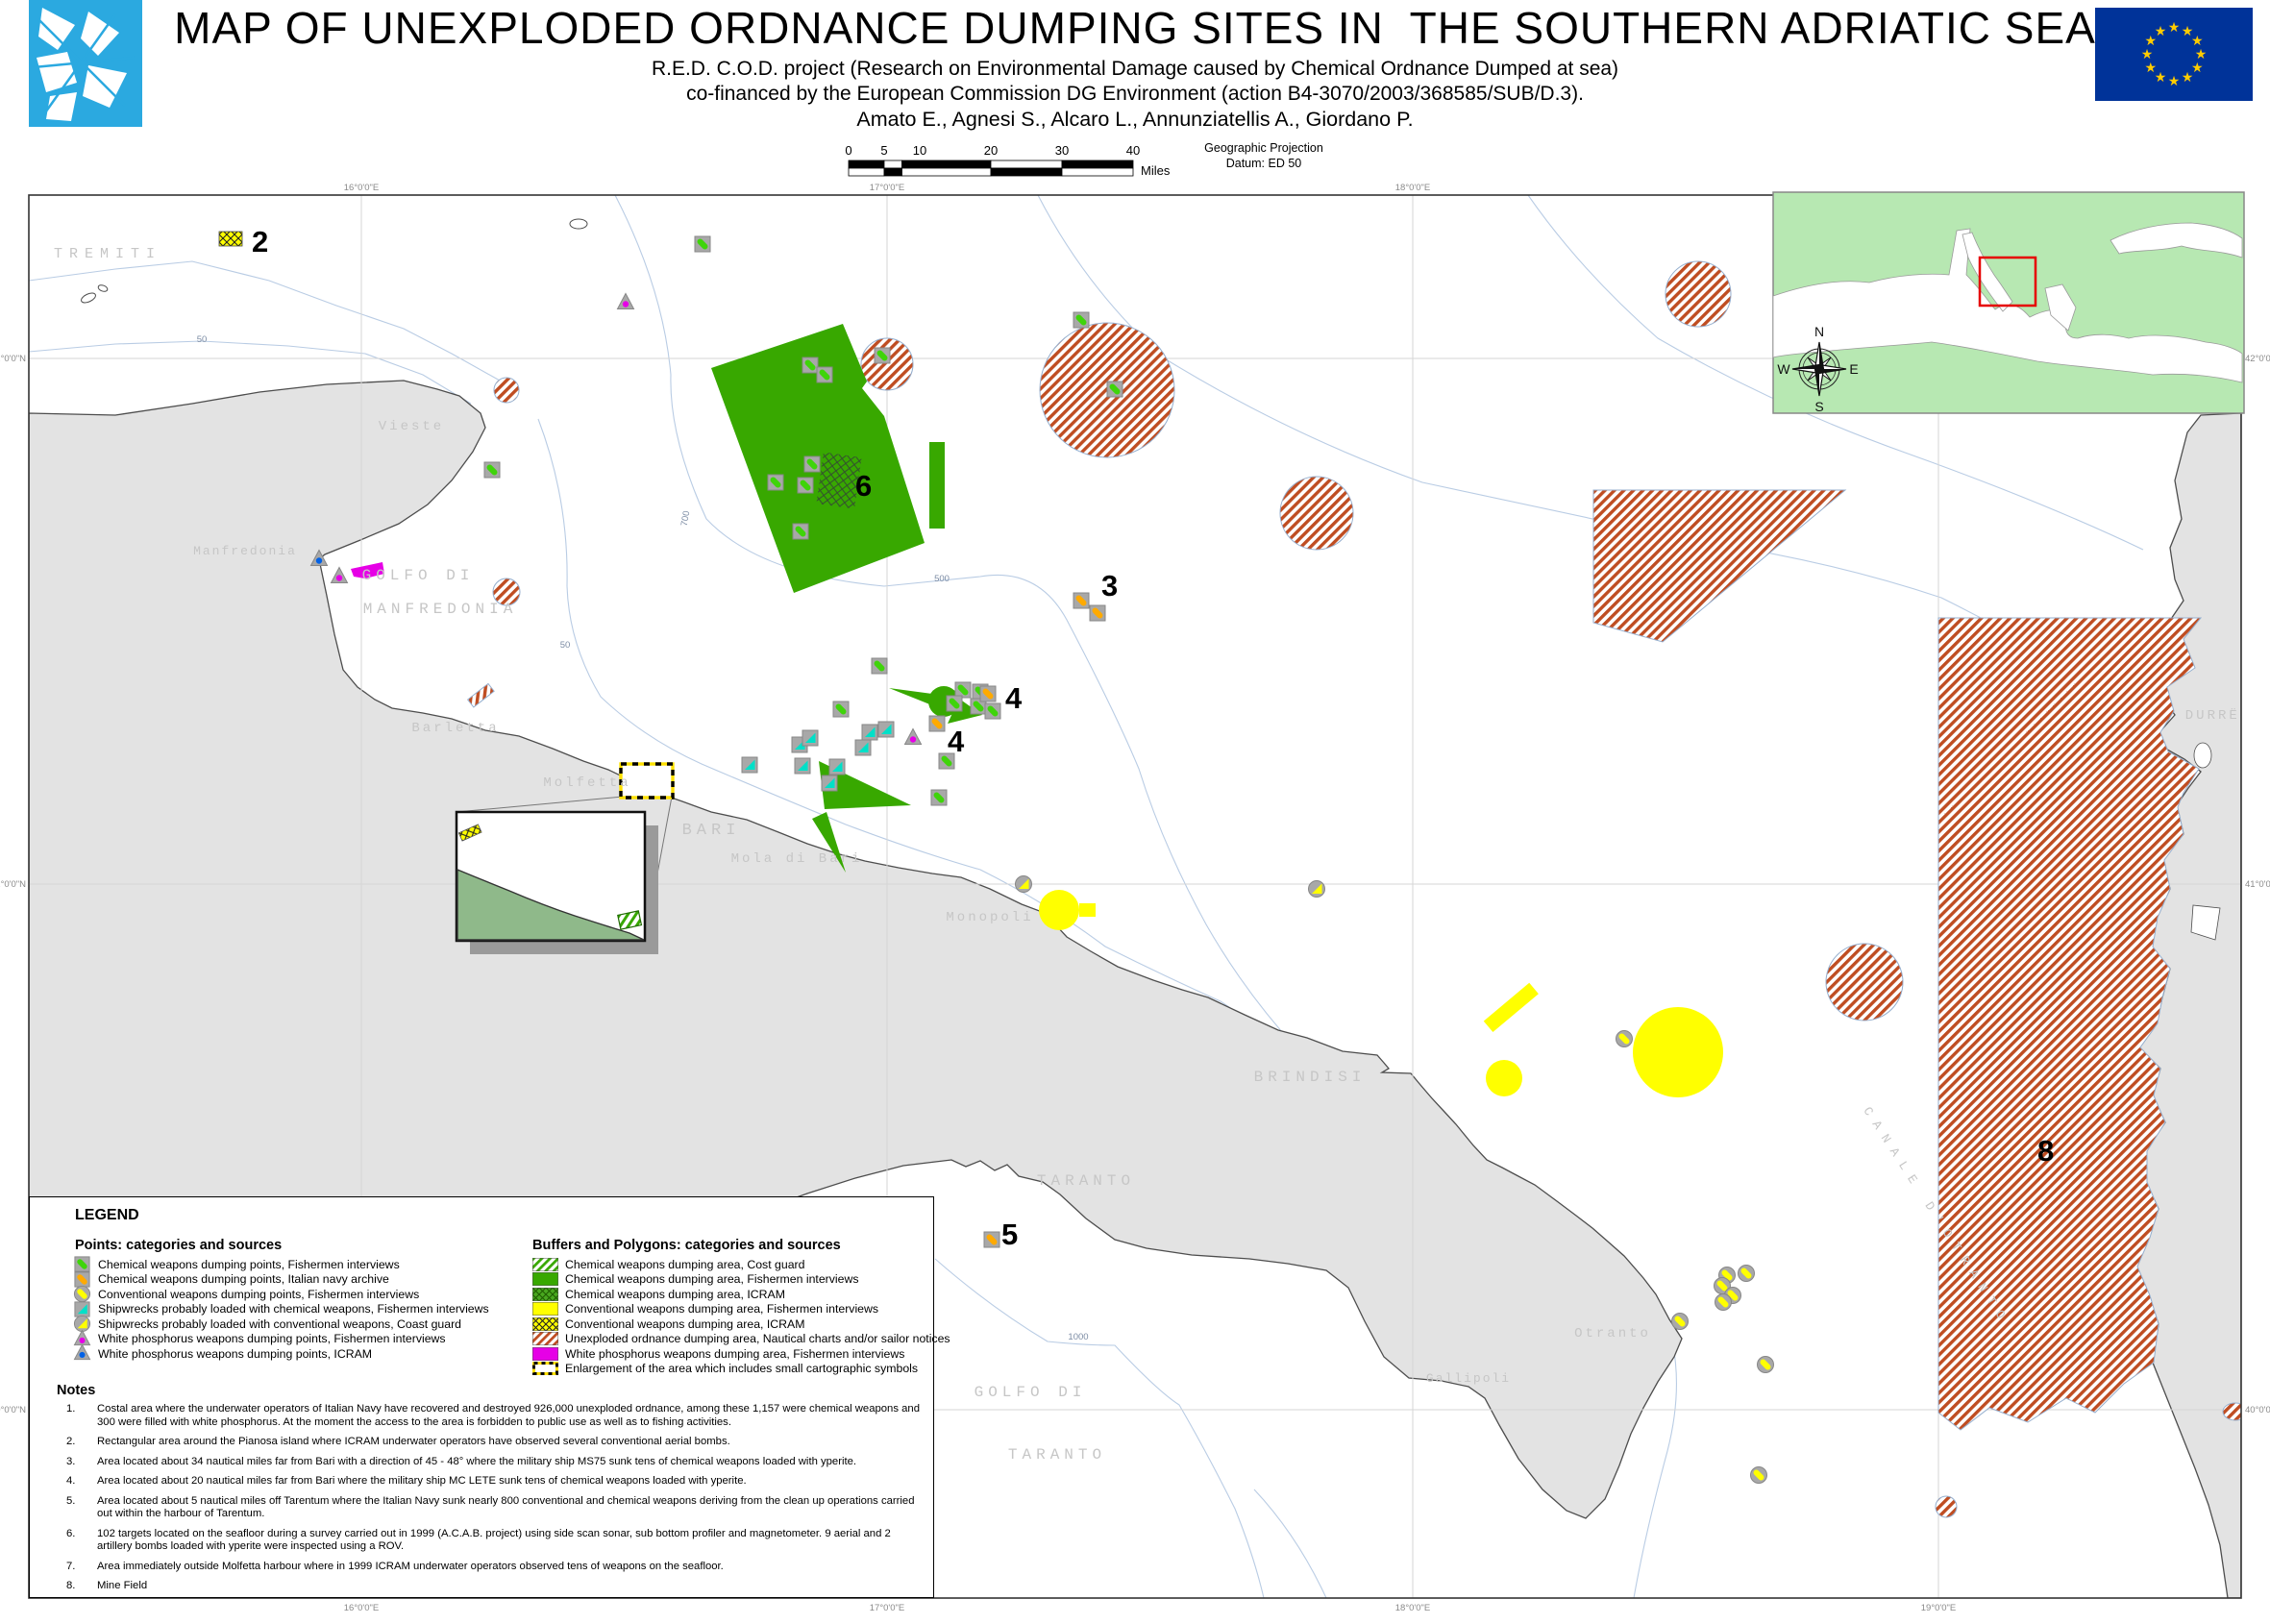 The width and height of the screenshot is (2270, 1624). What do you see at coordinates (2007, 282) in the screenshot?
I see `overview-extent-rect` at bounding box center [2007, 282].